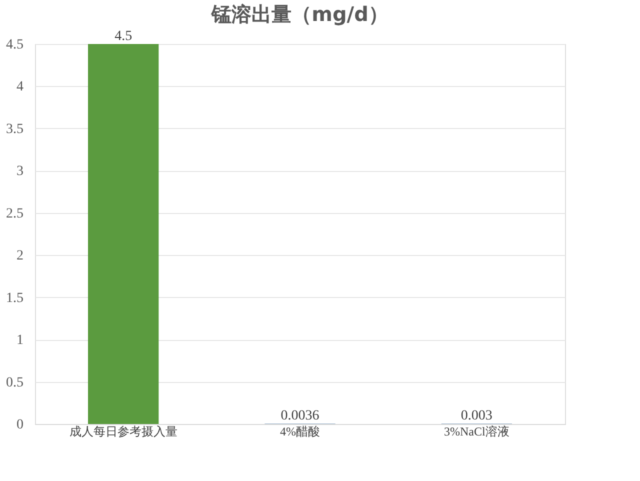 Image resolution: width=640 pixels, height=481 pixels. I want to click on y-tick-label: 2.5, so click(15, 214).